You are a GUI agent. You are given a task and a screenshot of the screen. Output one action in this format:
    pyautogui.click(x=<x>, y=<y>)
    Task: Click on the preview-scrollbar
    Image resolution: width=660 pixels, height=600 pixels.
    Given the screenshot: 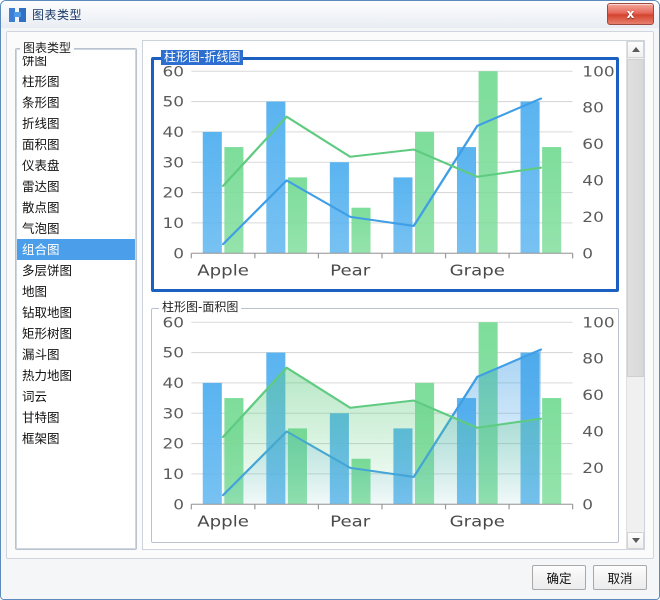 What is the action you would take?
    pyautogui.click(x=635, y=295)
    